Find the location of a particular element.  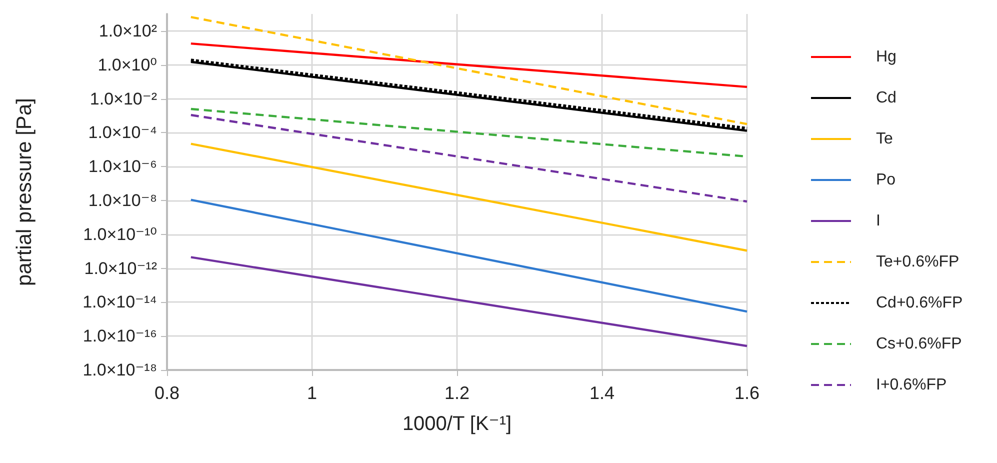

y-tick-label: 1.0×10⁻¹⁸ is located at coordinates (119, 370).